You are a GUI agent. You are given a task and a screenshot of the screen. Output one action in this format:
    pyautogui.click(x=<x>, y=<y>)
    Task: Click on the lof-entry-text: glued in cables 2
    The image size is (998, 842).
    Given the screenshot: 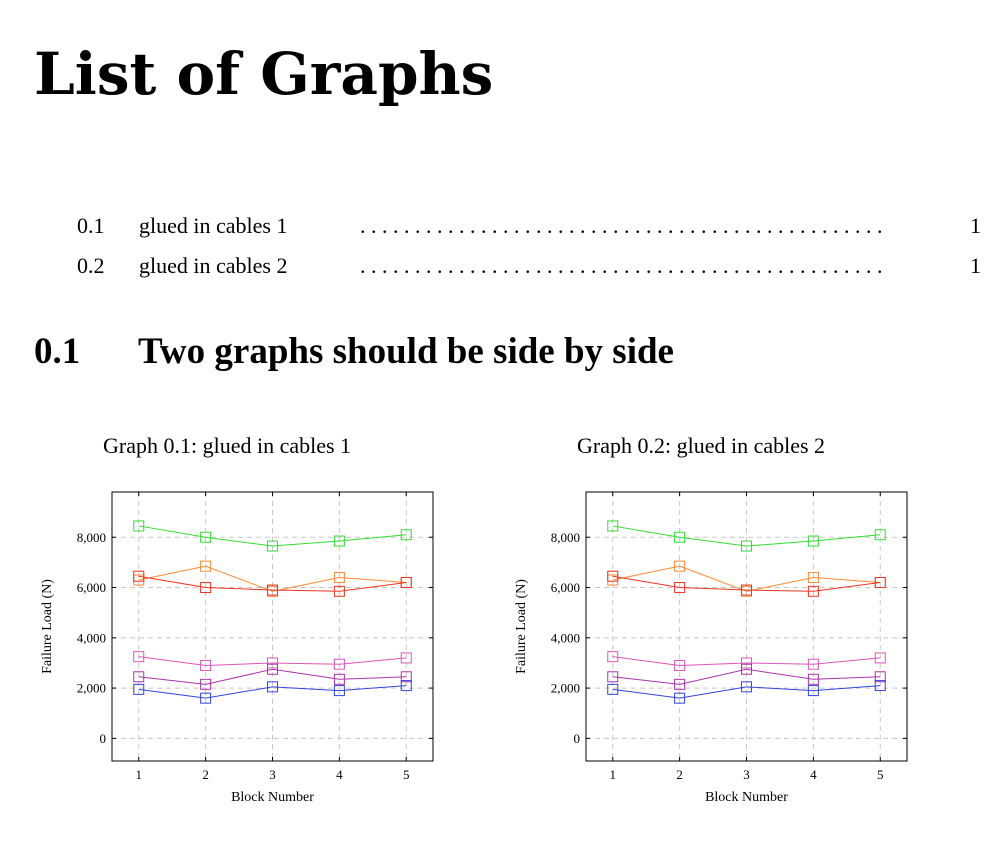 What is the action you would take?
    pyautogui.click(x=213, y=265)
    